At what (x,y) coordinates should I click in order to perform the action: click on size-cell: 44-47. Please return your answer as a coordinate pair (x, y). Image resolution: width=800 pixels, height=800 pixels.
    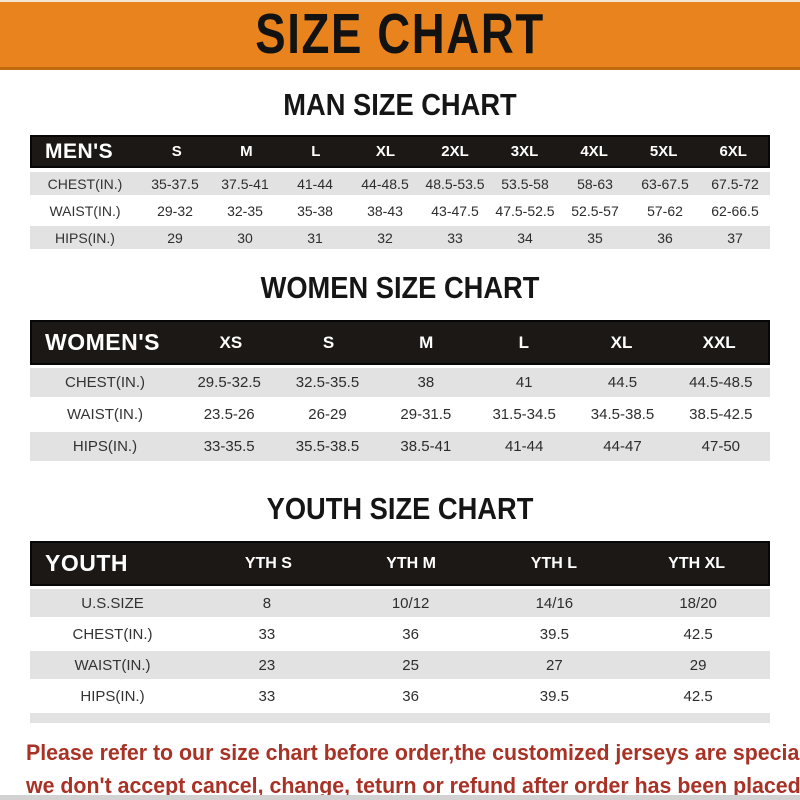
    Looking at the image, I should click on (622, 446).